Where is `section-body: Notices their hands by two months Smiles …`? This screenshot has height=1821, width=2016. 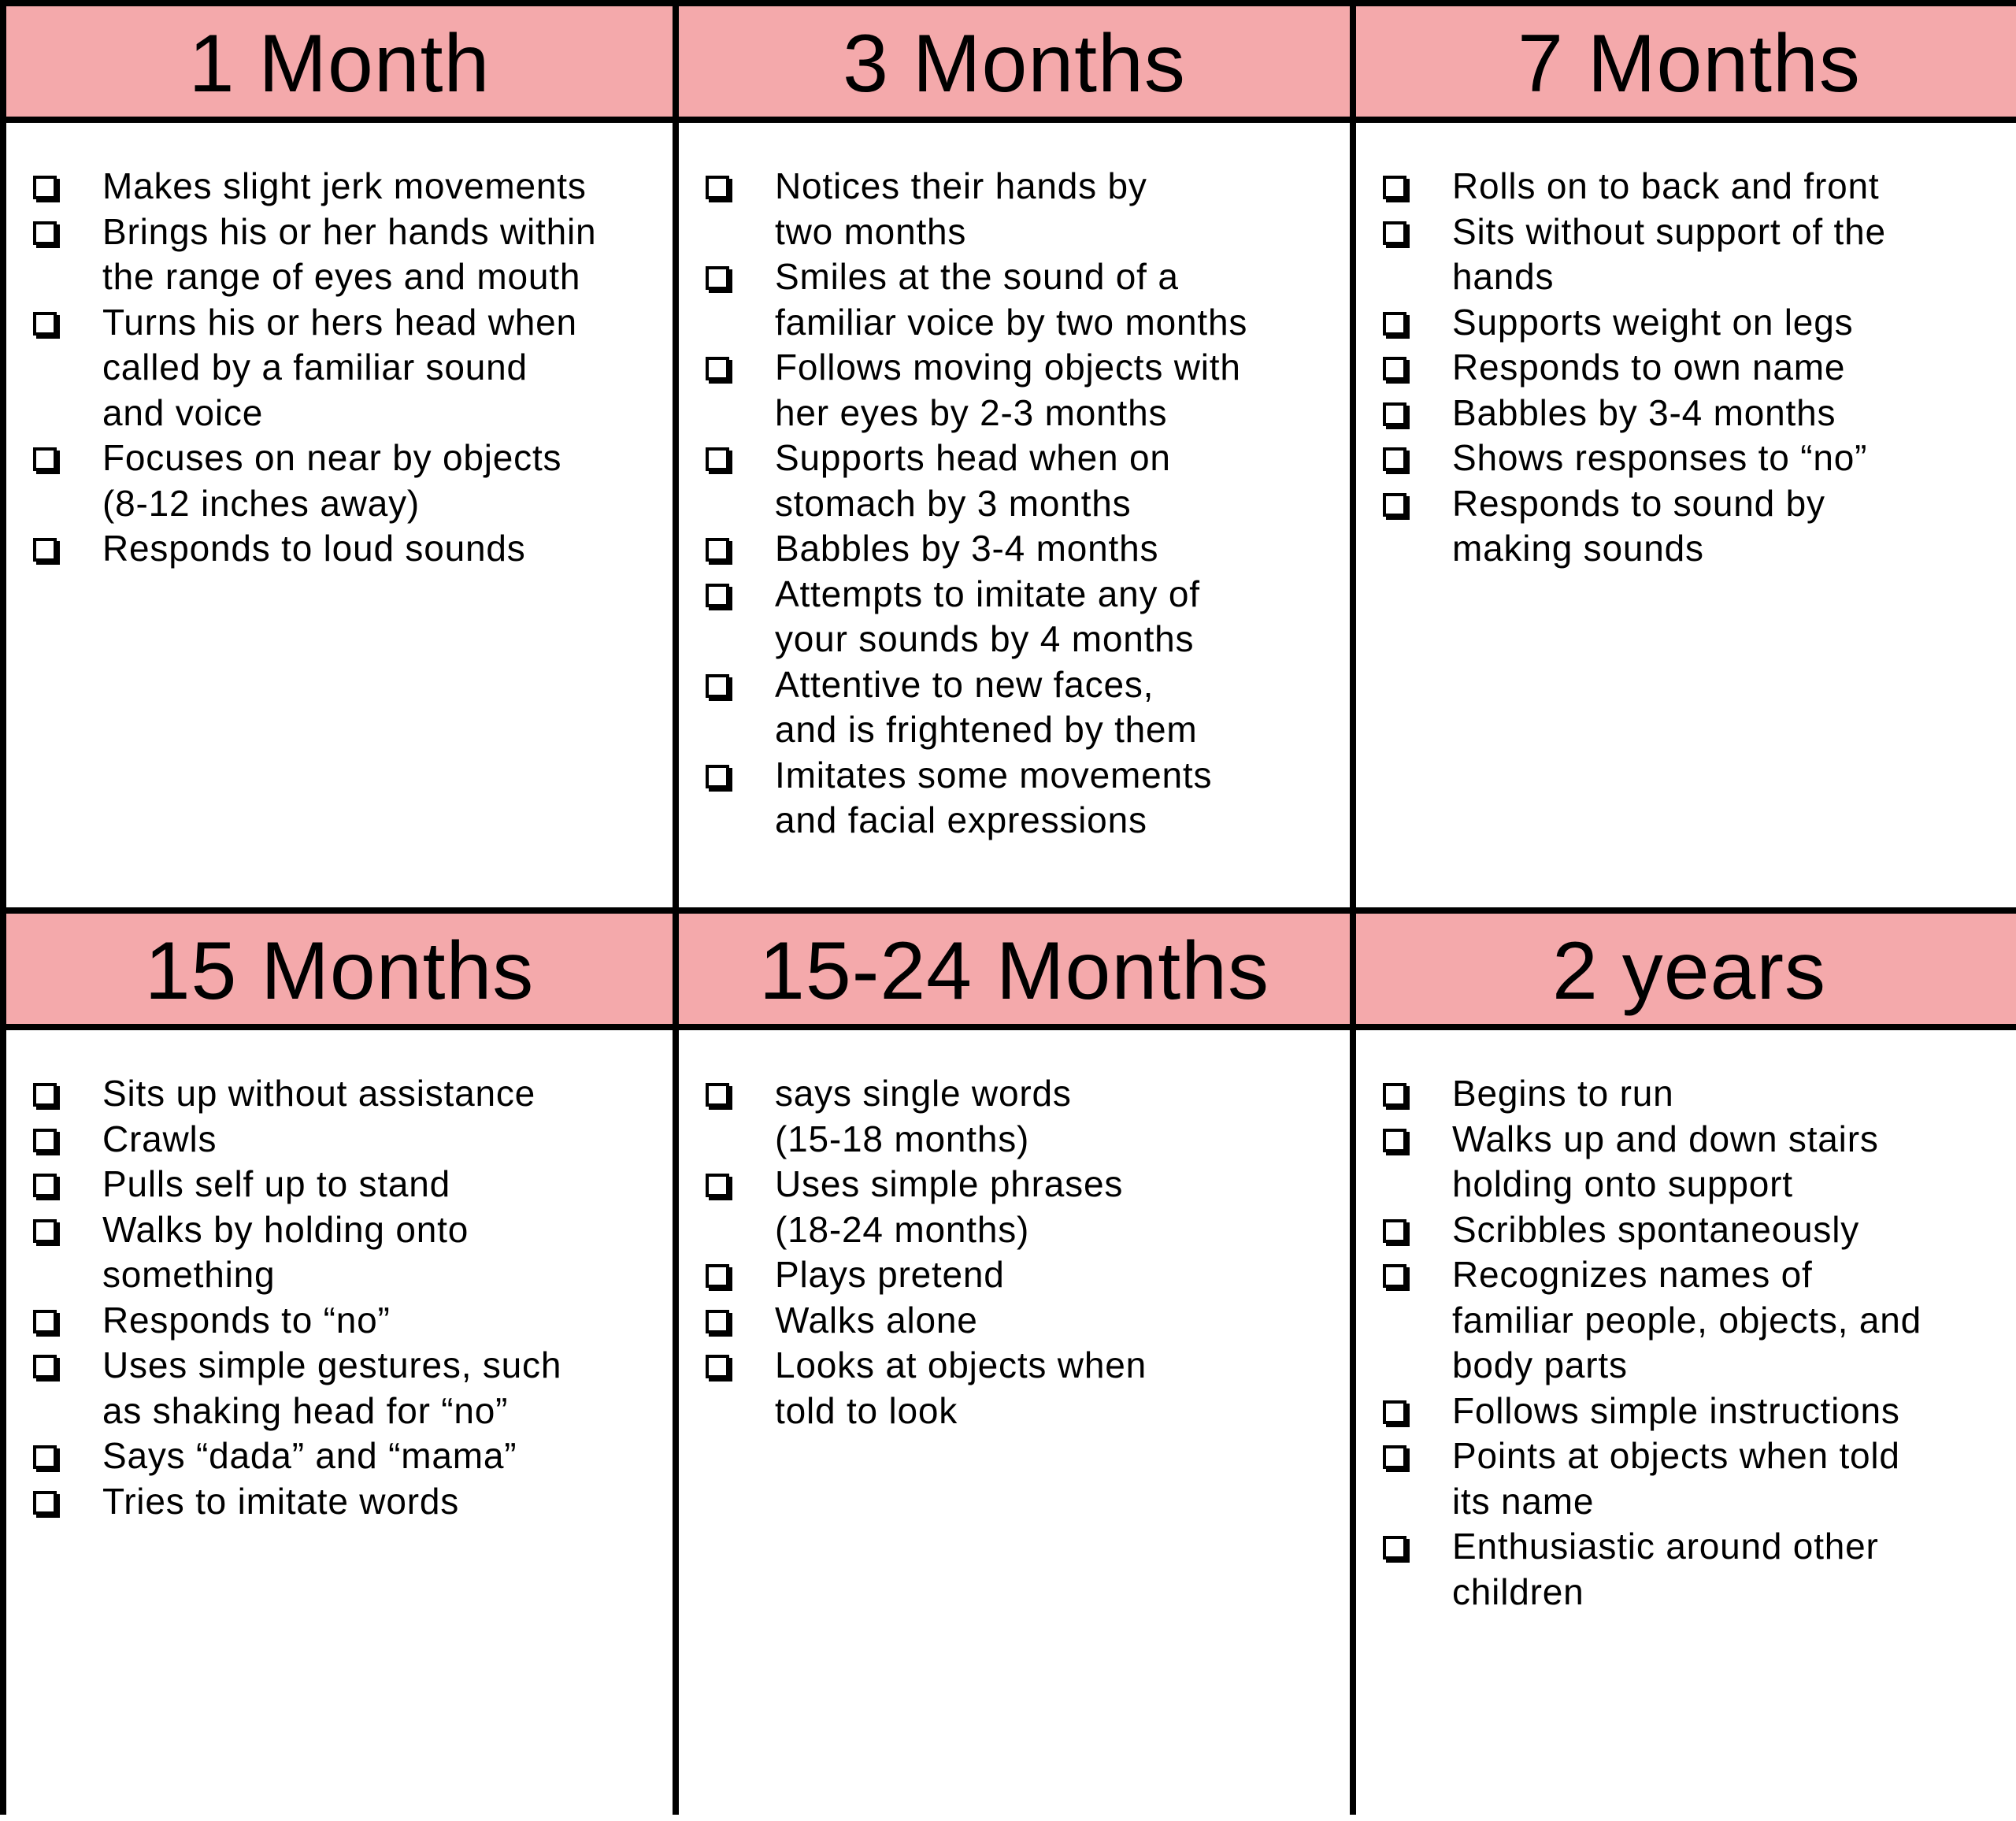 section-body: Notices their hands by two months Smiles … is located at coordinates (1014, 515).